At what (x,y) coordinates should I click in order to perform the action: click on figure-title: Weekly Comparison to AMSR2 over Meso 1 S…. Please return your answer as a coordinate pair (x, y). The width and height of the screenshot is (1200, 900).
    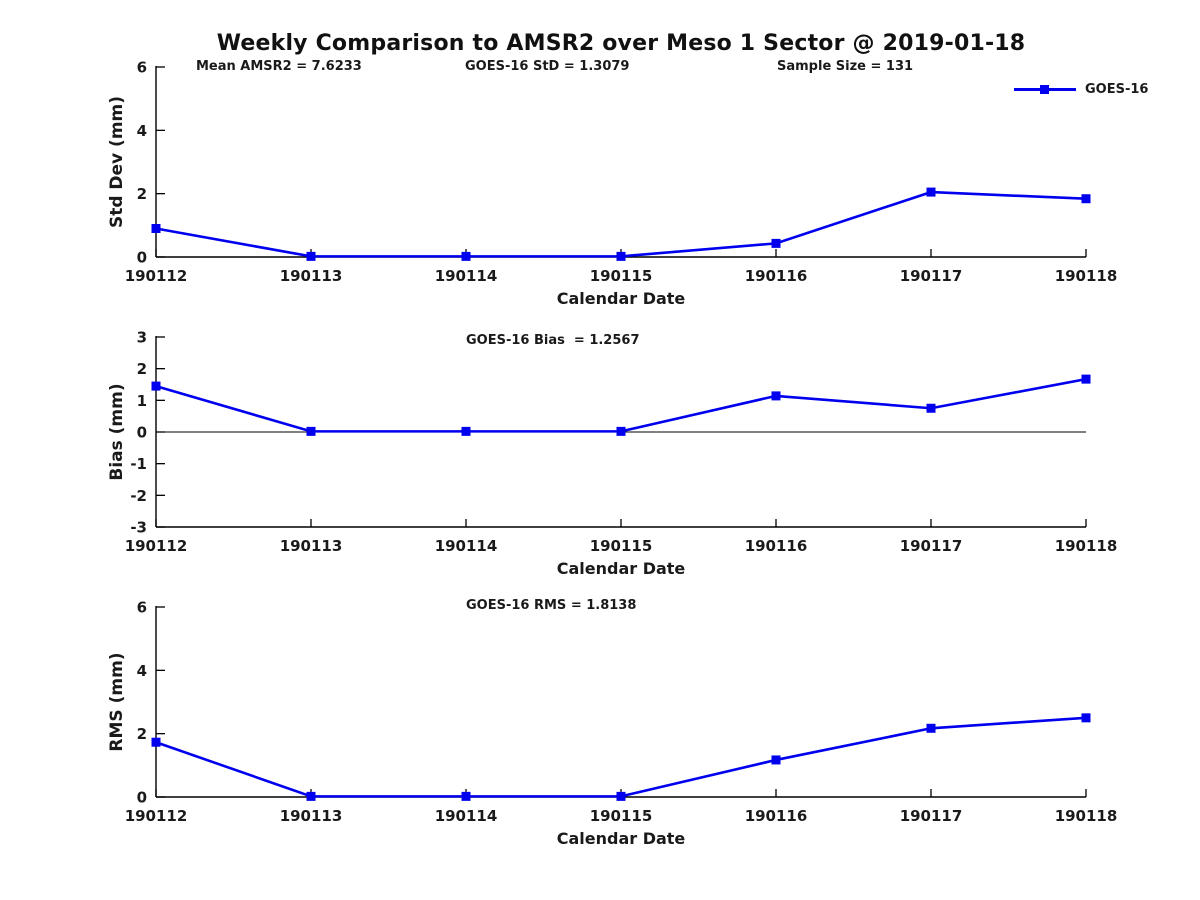
    Looking at the image, I should click on (621, 43).